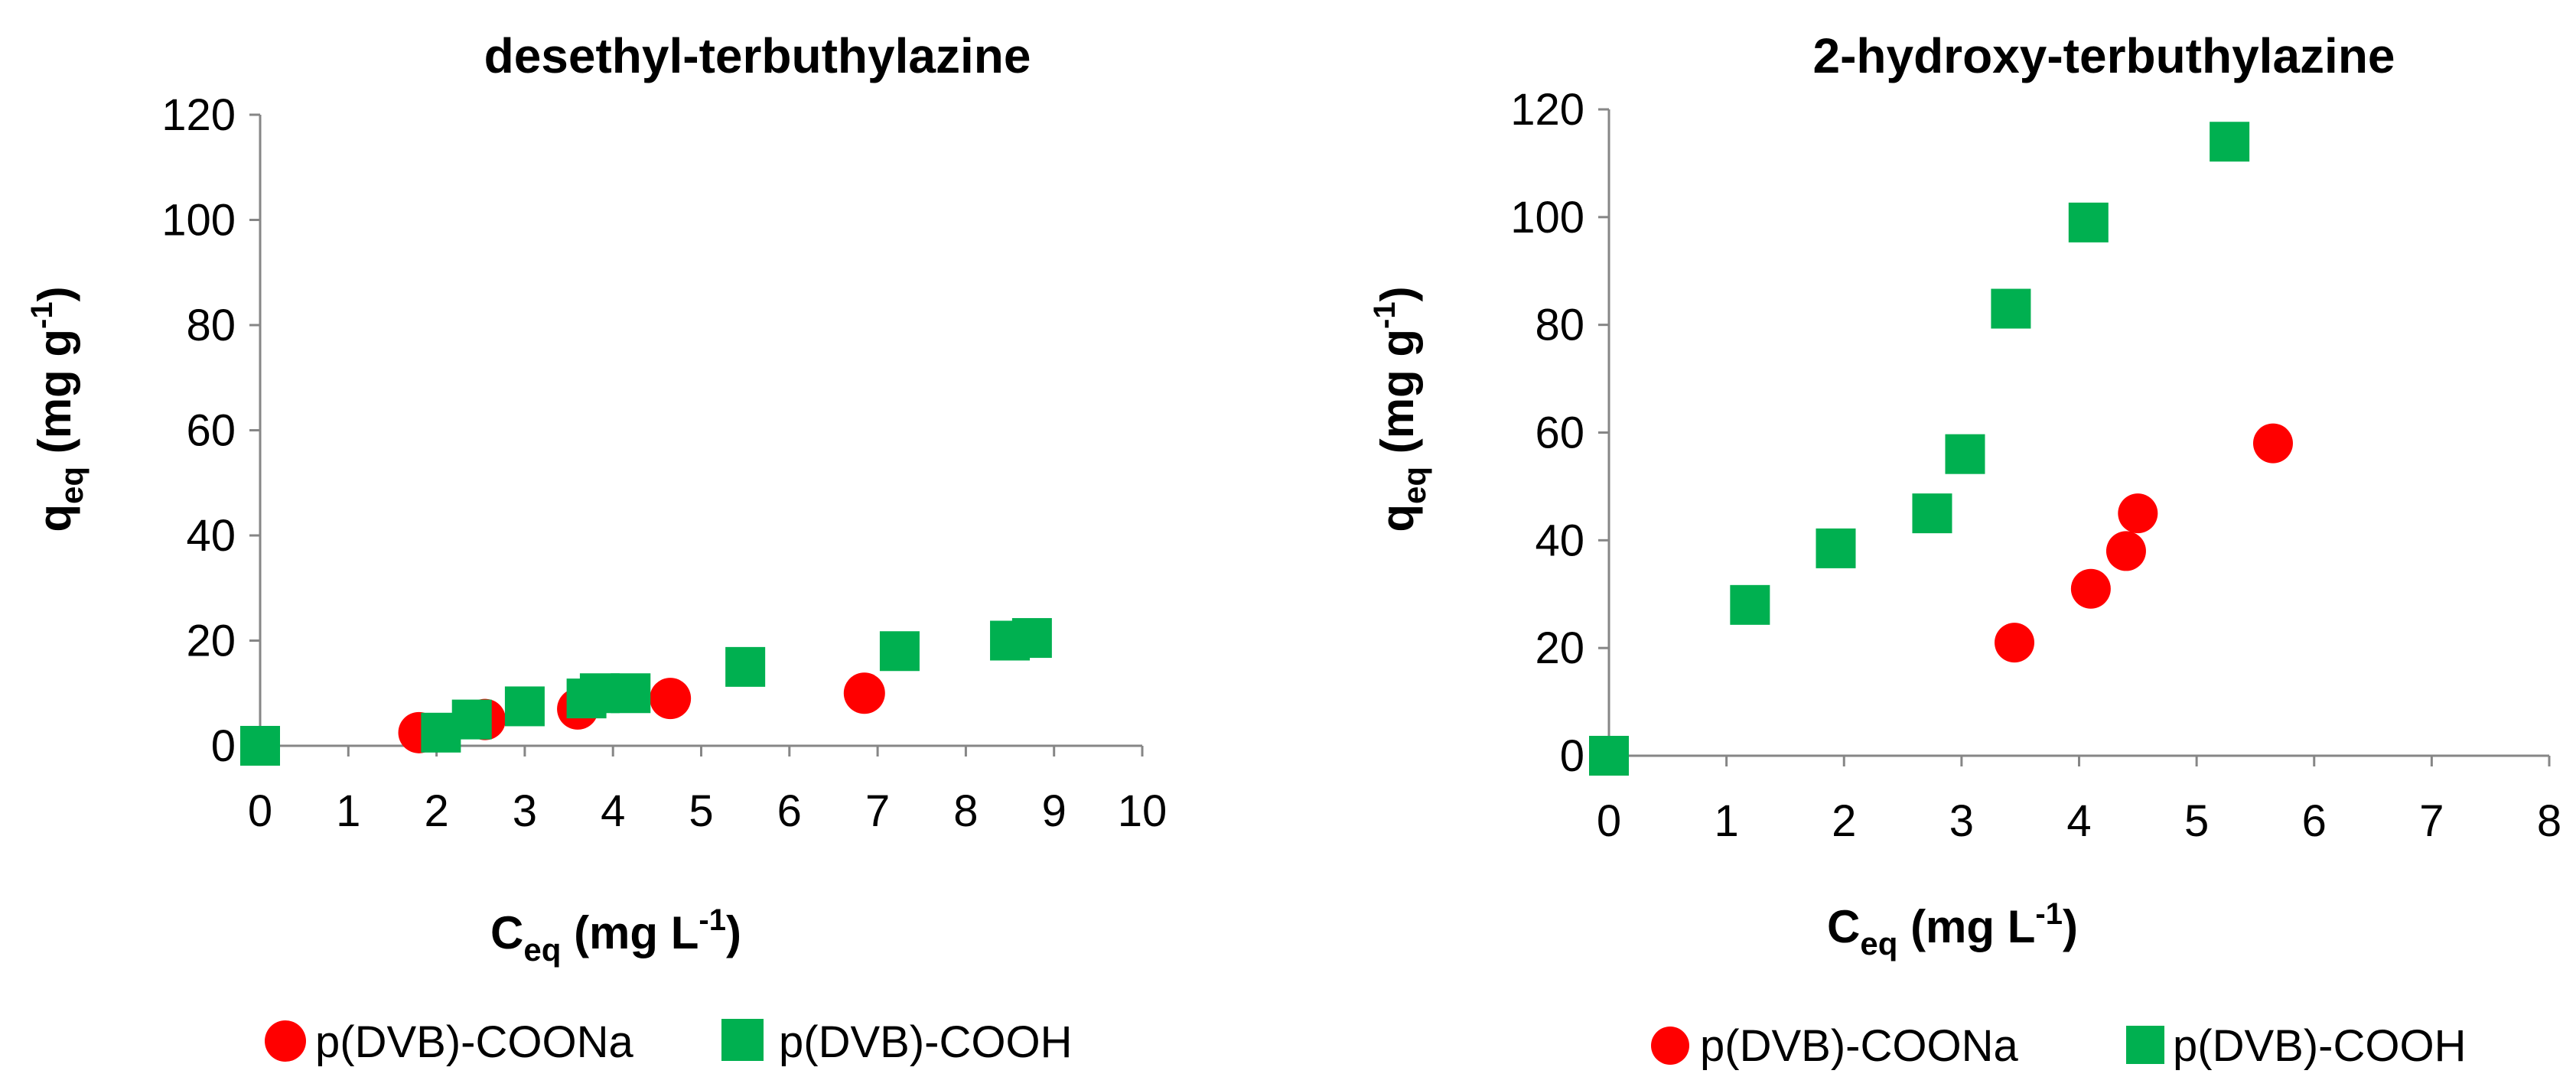 The image size is (2576, 1090). I want to click on chart-title: 2-hydroxy-terbuthylazine, so click(2104, 56).